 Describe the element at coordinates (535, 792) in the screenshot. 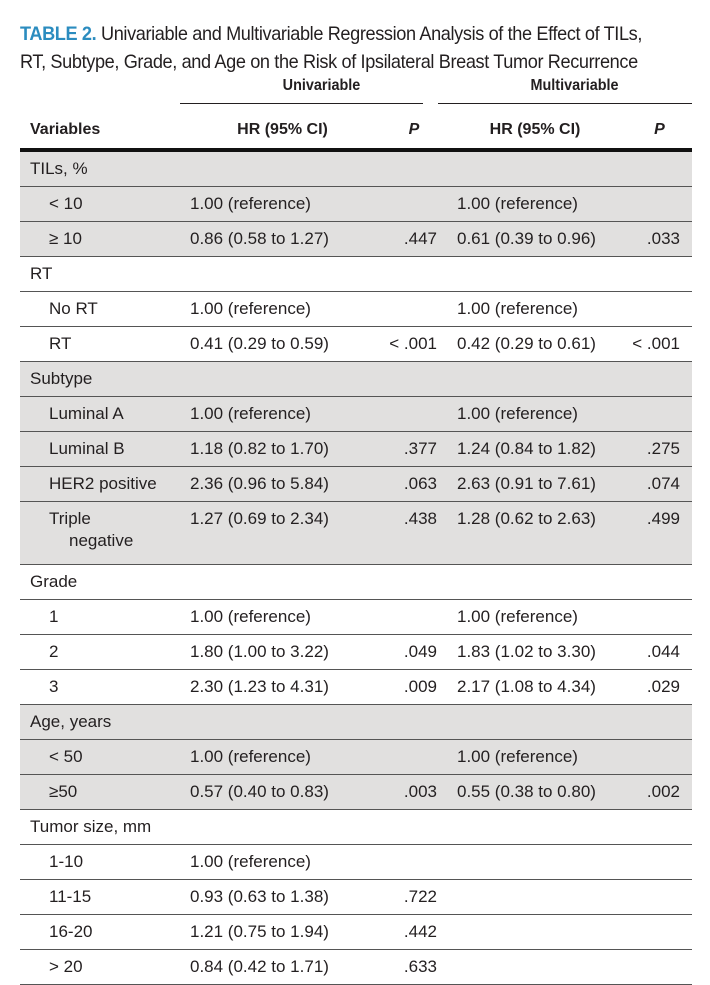

I see `hr-multivariable: 0.55 (0.38 to 0.80)` at that location.